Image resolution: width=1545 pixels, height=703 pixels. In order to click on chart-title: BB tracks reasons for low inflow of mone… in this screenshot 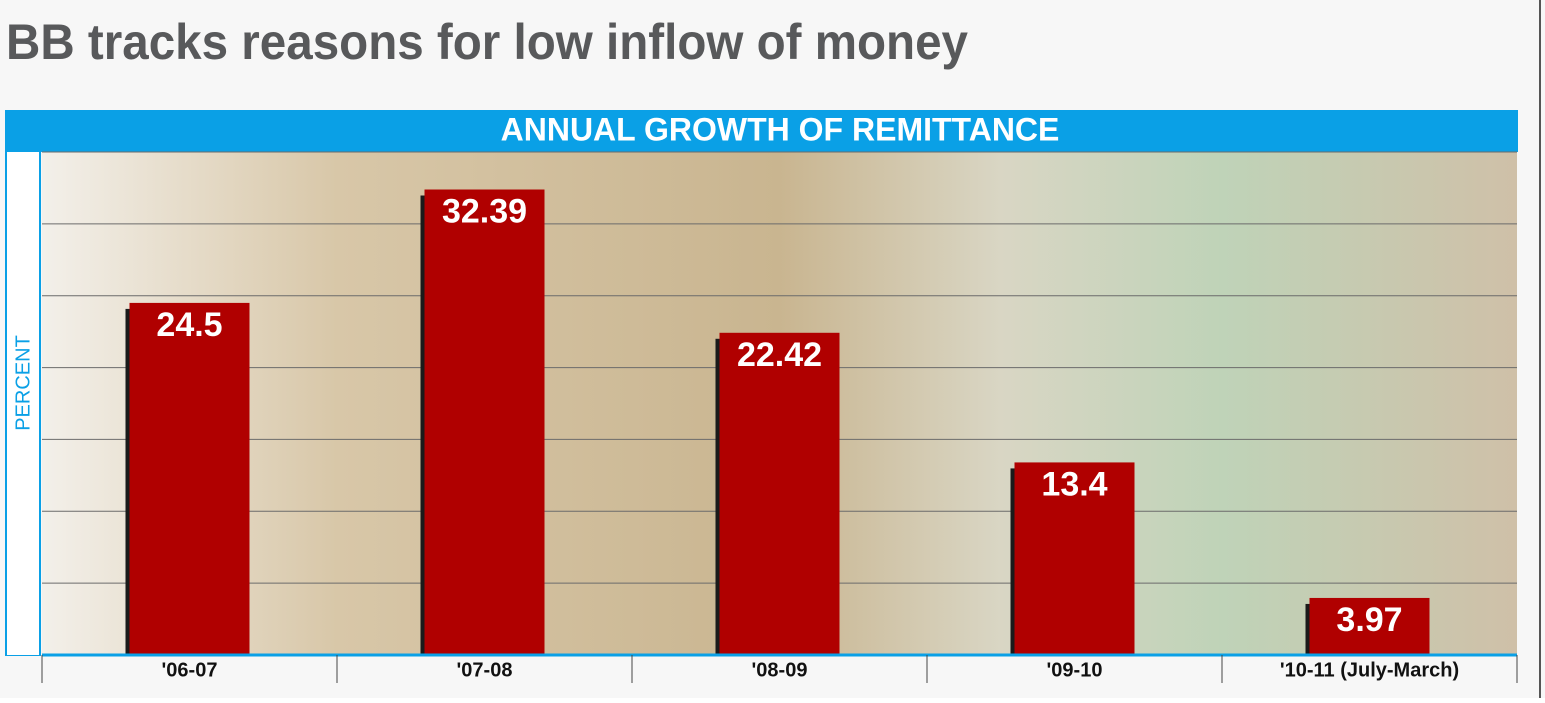, I will do `click(487, 42)`.